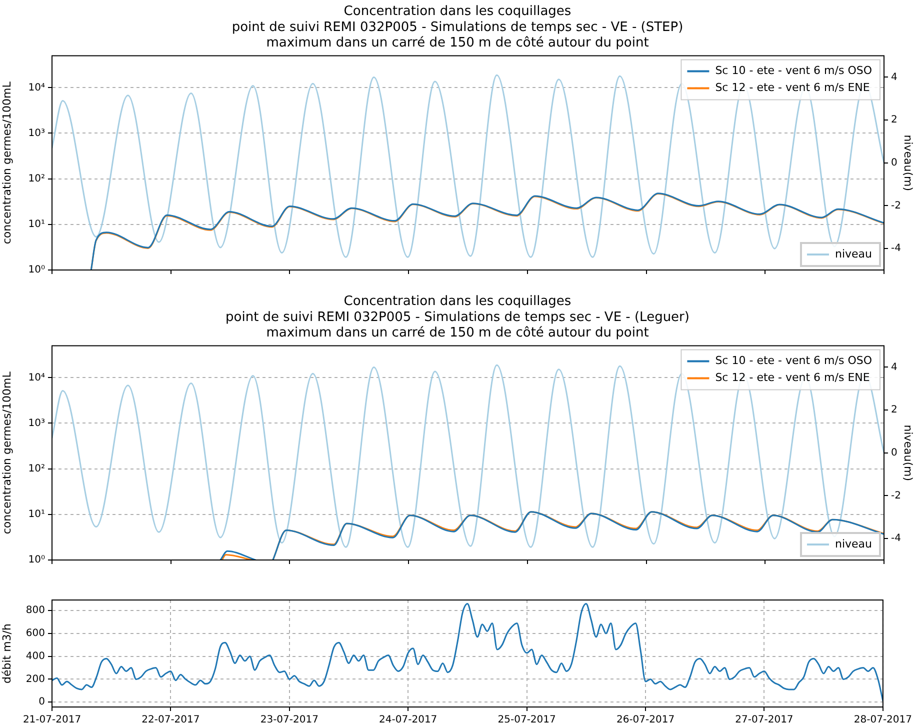  What do you see at coordinates (764, 719) in the screenshot?
I see `x-tick-label: 27-07-2017` at bounding box center [764, 719].